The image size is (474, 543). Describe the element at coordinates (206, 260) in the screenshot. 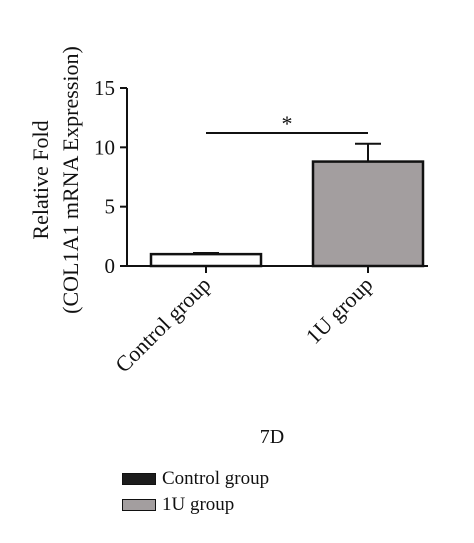

I see `bar-control` at that location.